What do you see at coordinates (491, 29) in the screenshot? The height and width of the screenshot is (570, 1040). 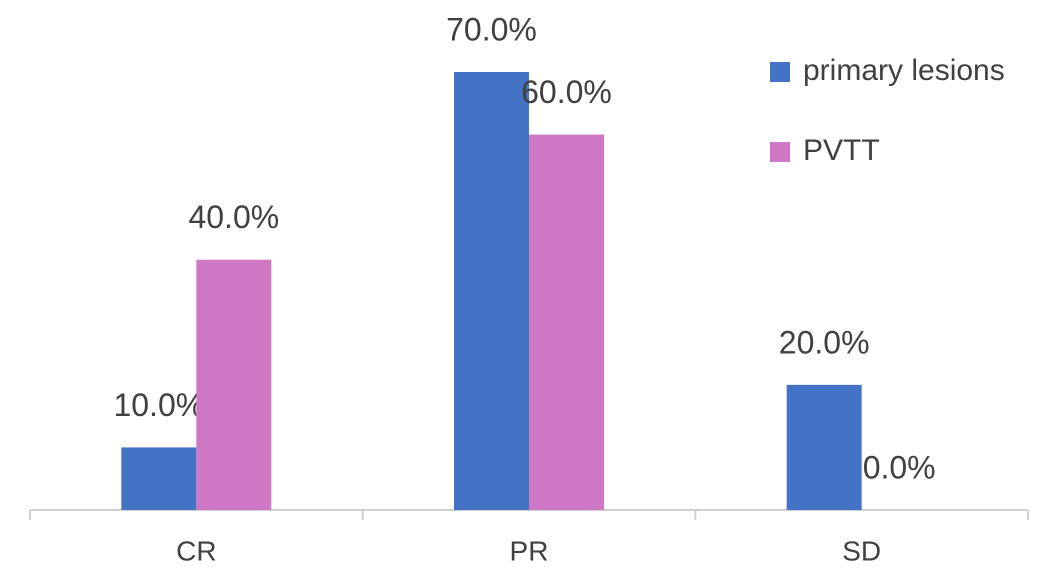 I see `value-label: 70.0%` at bounding box center [491, 29].